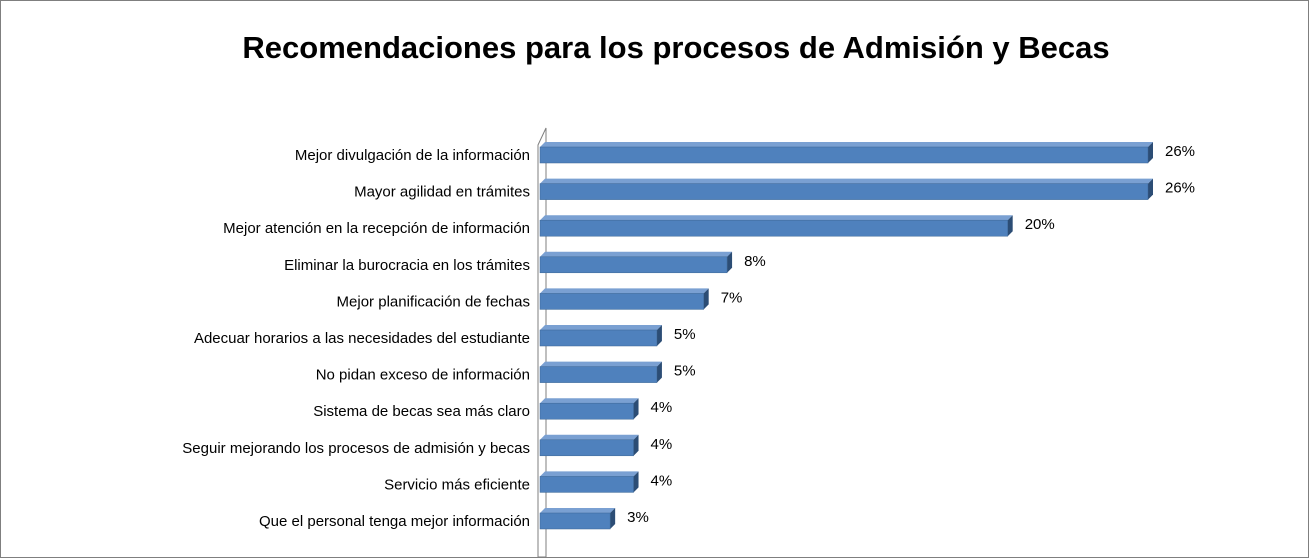 Image resolution: width=1309 pixels, height=558 pixels. I want to click on category-label: Mejor planificación de fechas, so click(433, 301).